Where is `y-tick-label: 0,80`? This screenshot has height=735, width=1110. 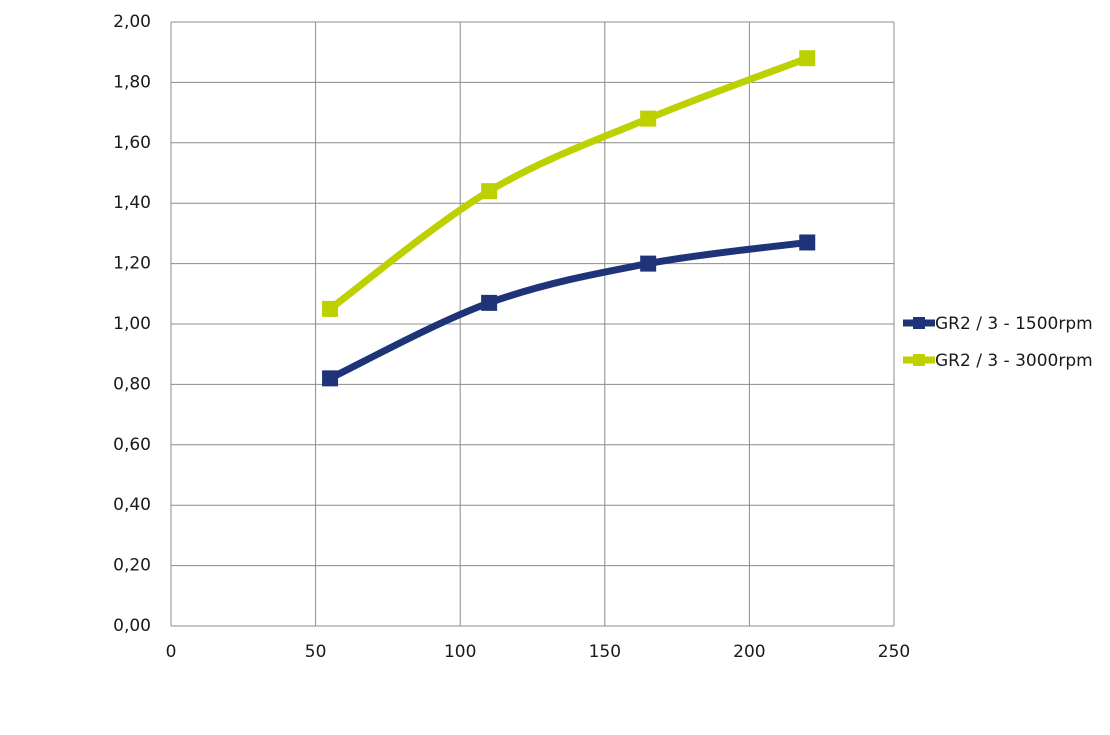 y-tick-label: 0,80 is located at coordinates (132, 384).